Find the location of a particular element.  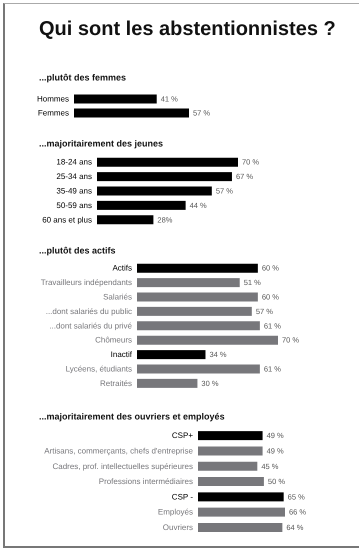

y-tick-label: Inactif is located at coordinates (121, 355).